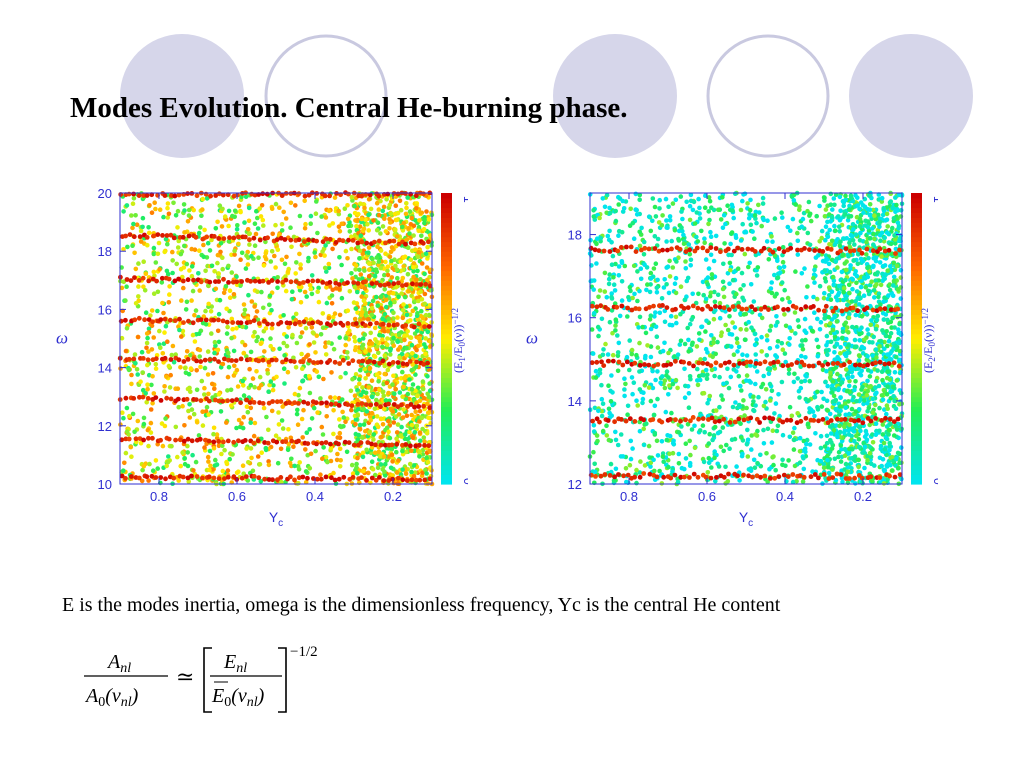  I want to click on x-tick-label: 0.4, so click(315, 496).